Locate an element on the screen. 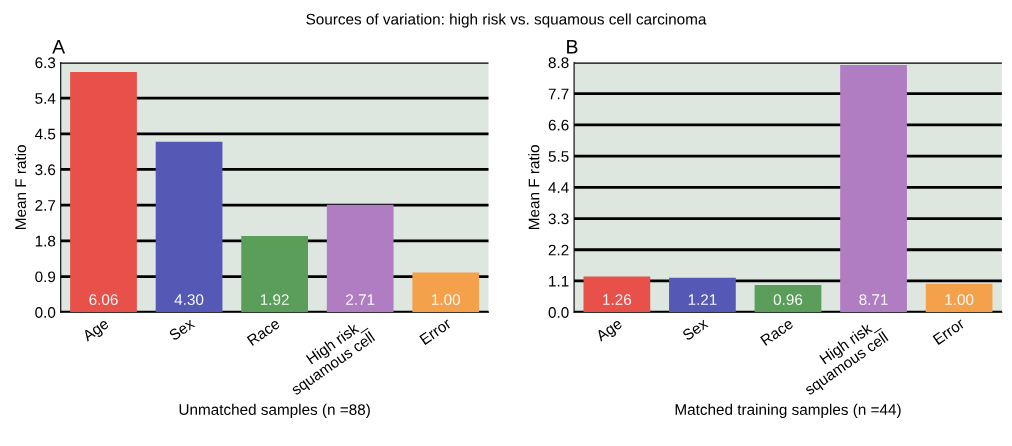 The image size is (1012, 446). x-axis-title: Matched training samples (n =44) is located at coordinates (788, 411).